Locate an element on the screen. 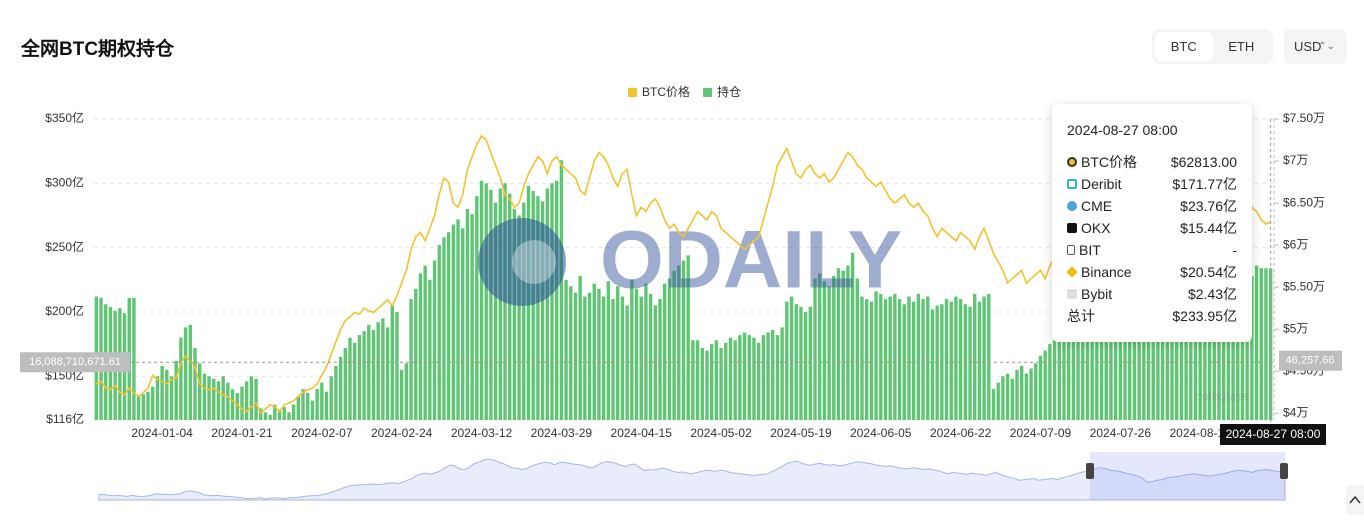 Image resolution: width=1364 pixels, height=528 pixels. row-label: CME is located at coordinates (1097, 206).